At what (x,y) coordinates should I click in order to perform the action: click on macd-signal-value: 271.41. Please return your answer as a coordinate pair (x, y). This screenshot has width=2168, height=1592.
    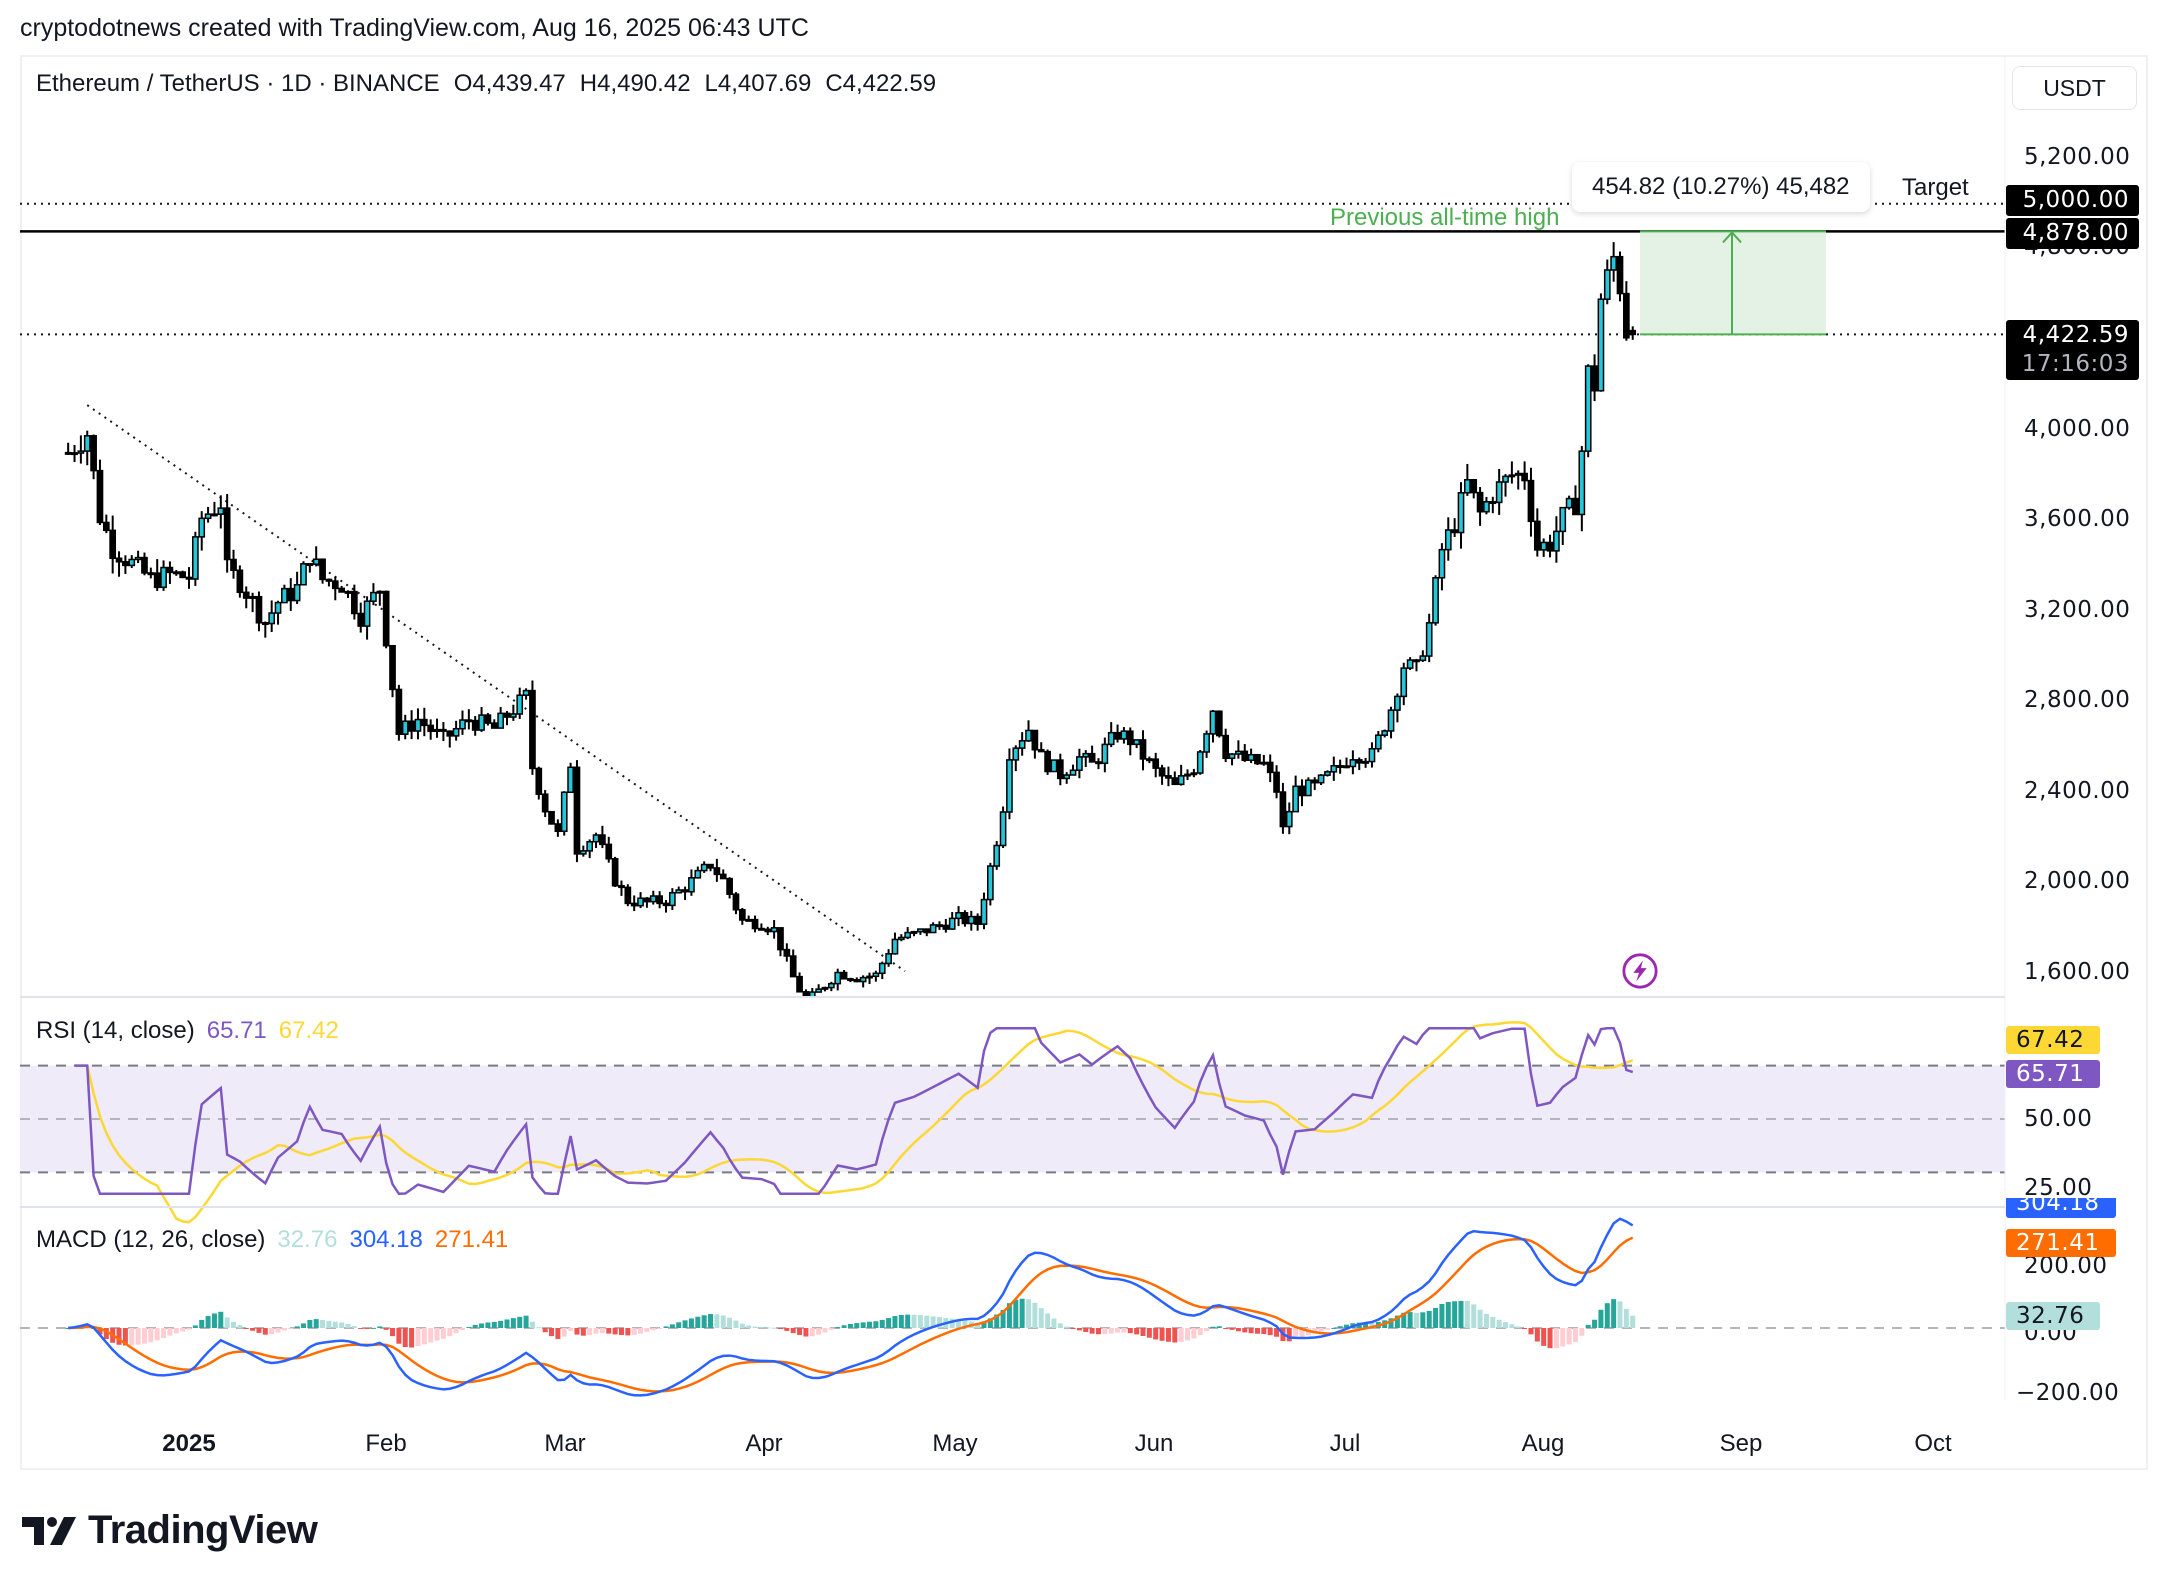
    Looking at the image, I should click on (471, 1239).